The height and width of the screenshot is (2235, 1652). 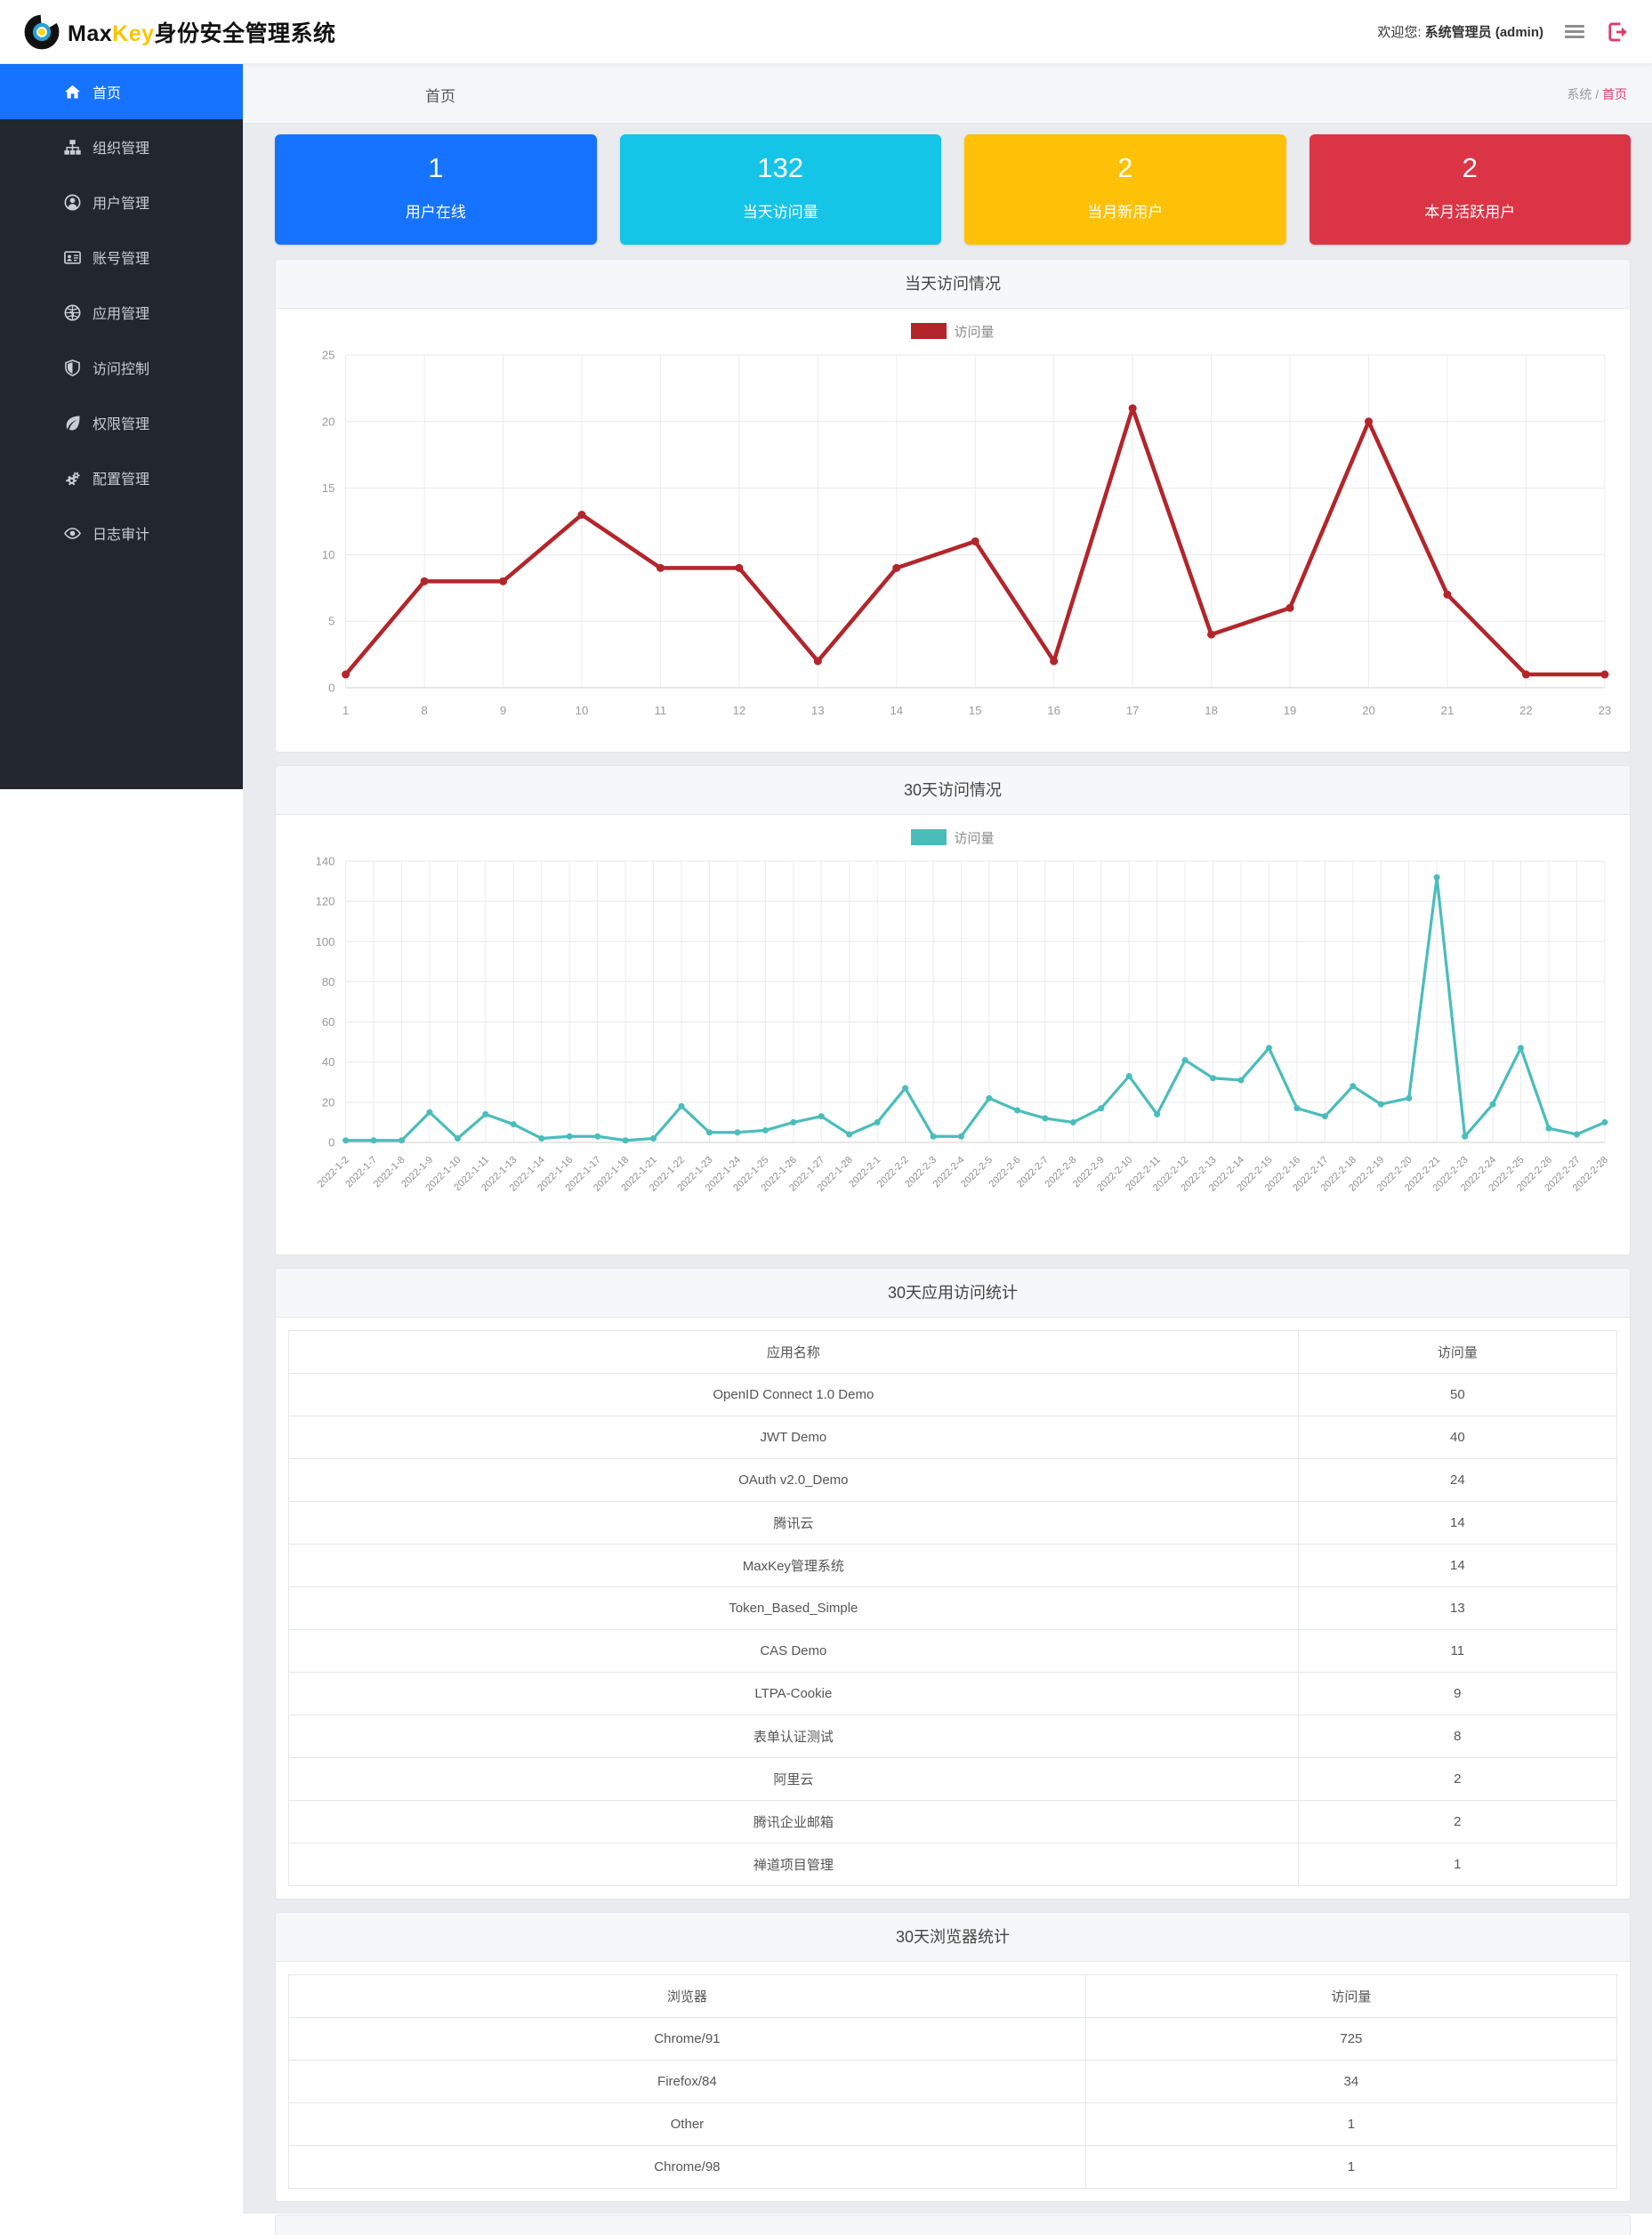 I want to click on table-cell: Chrome/91, so click(x=687, y=2039).